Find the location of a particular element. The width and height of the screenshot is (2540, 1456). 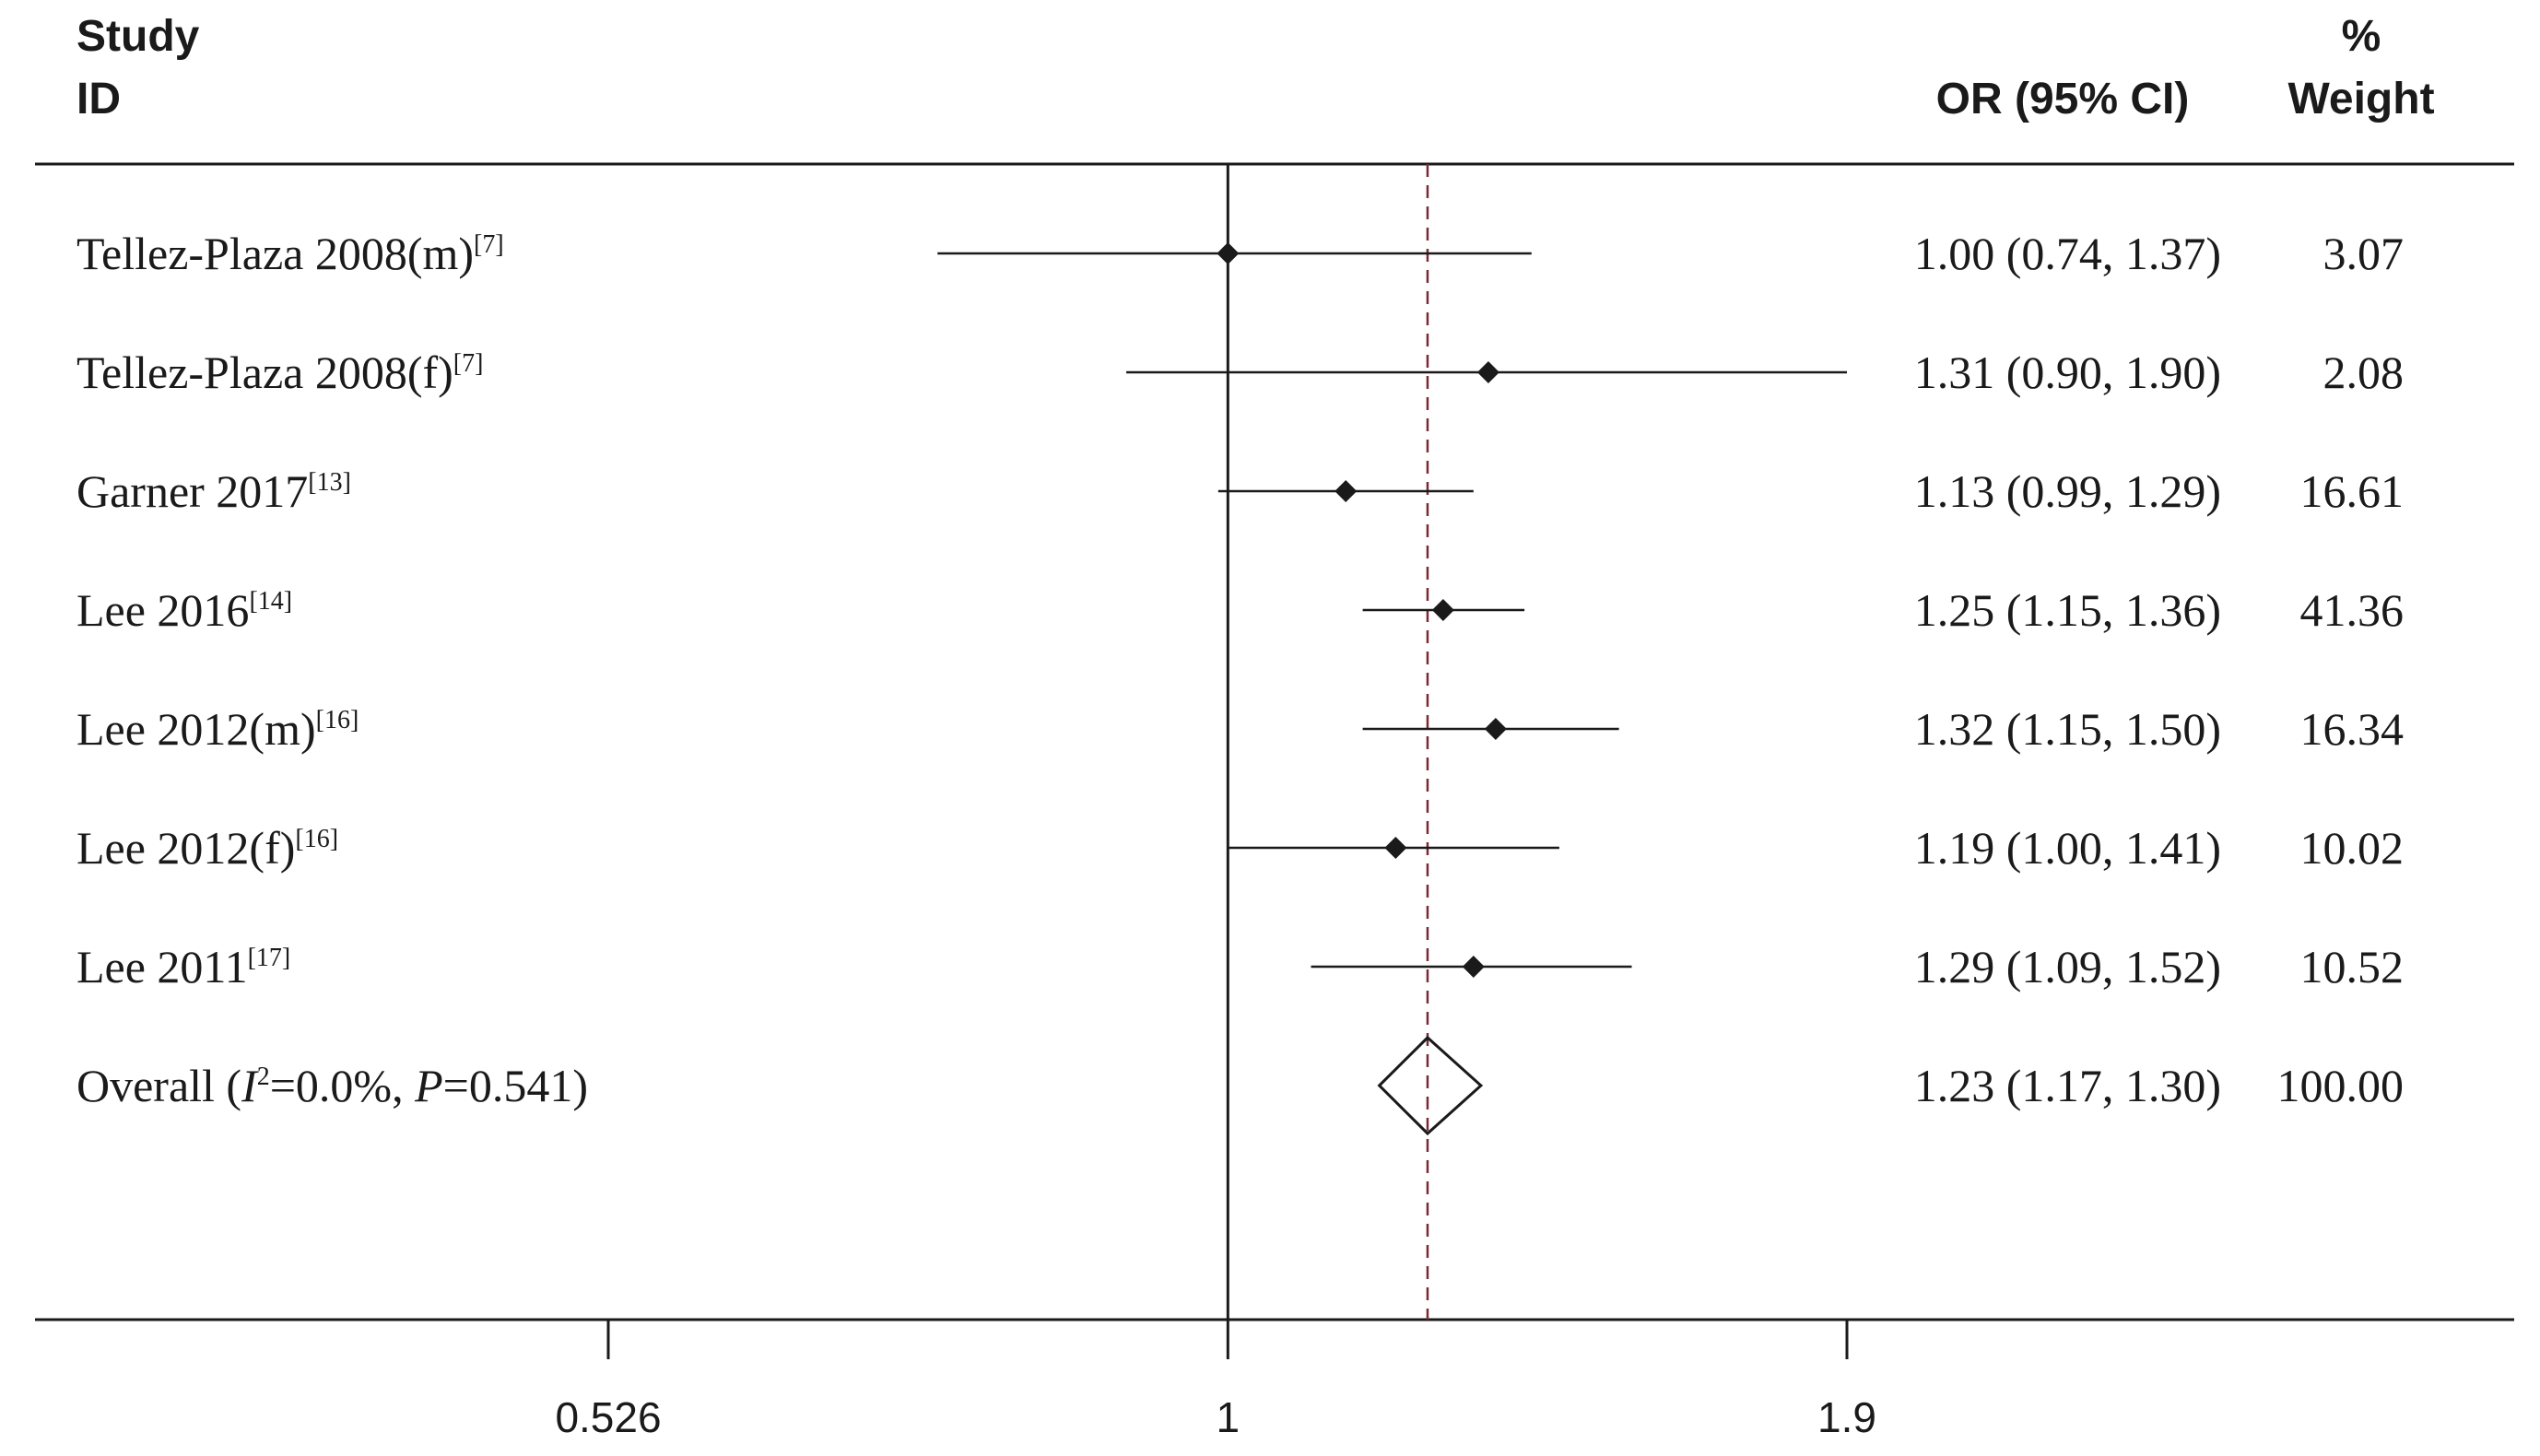

or-ci-value: 1.19 (1.00, 1.41) is located at coordinates (2067, 848).